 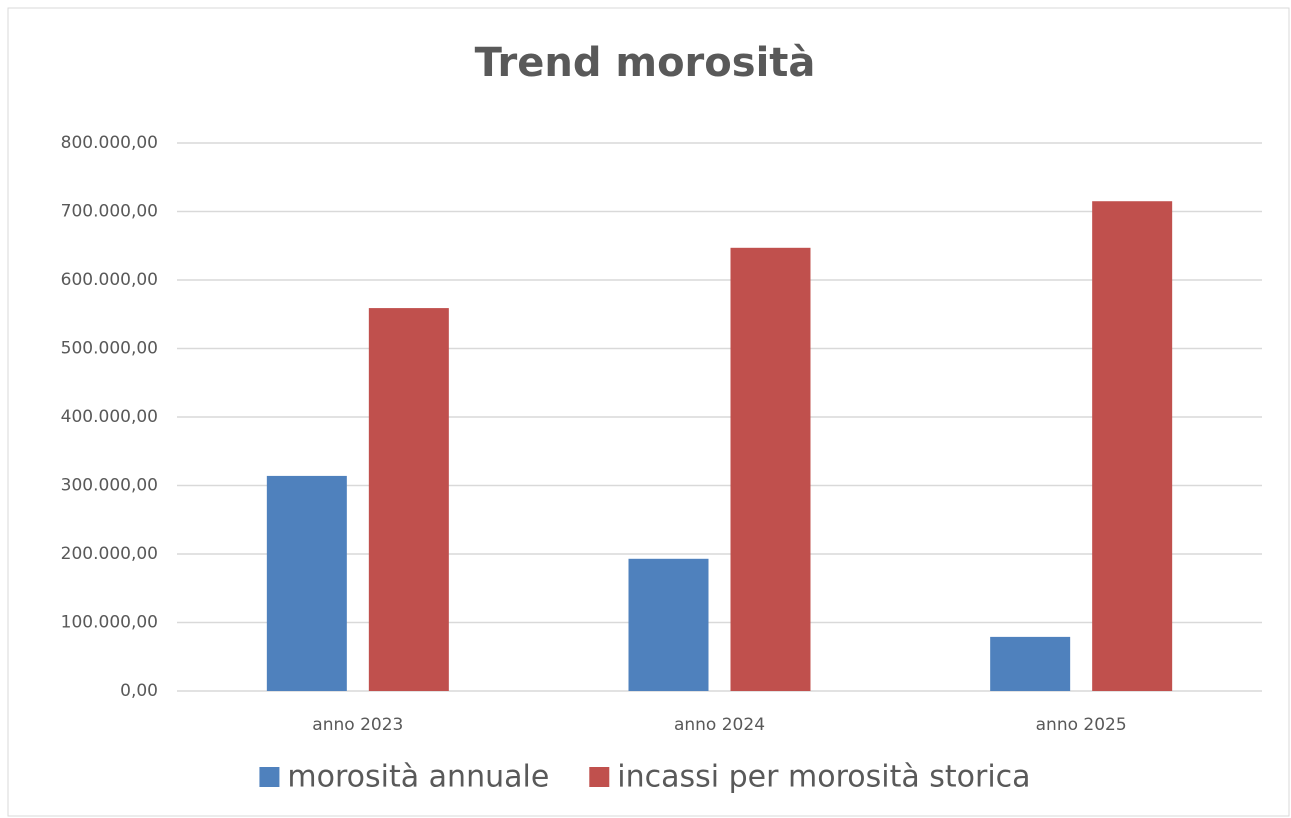 I want to click on legend-label: incassi per morosità storica, so click(x=823, y=777).